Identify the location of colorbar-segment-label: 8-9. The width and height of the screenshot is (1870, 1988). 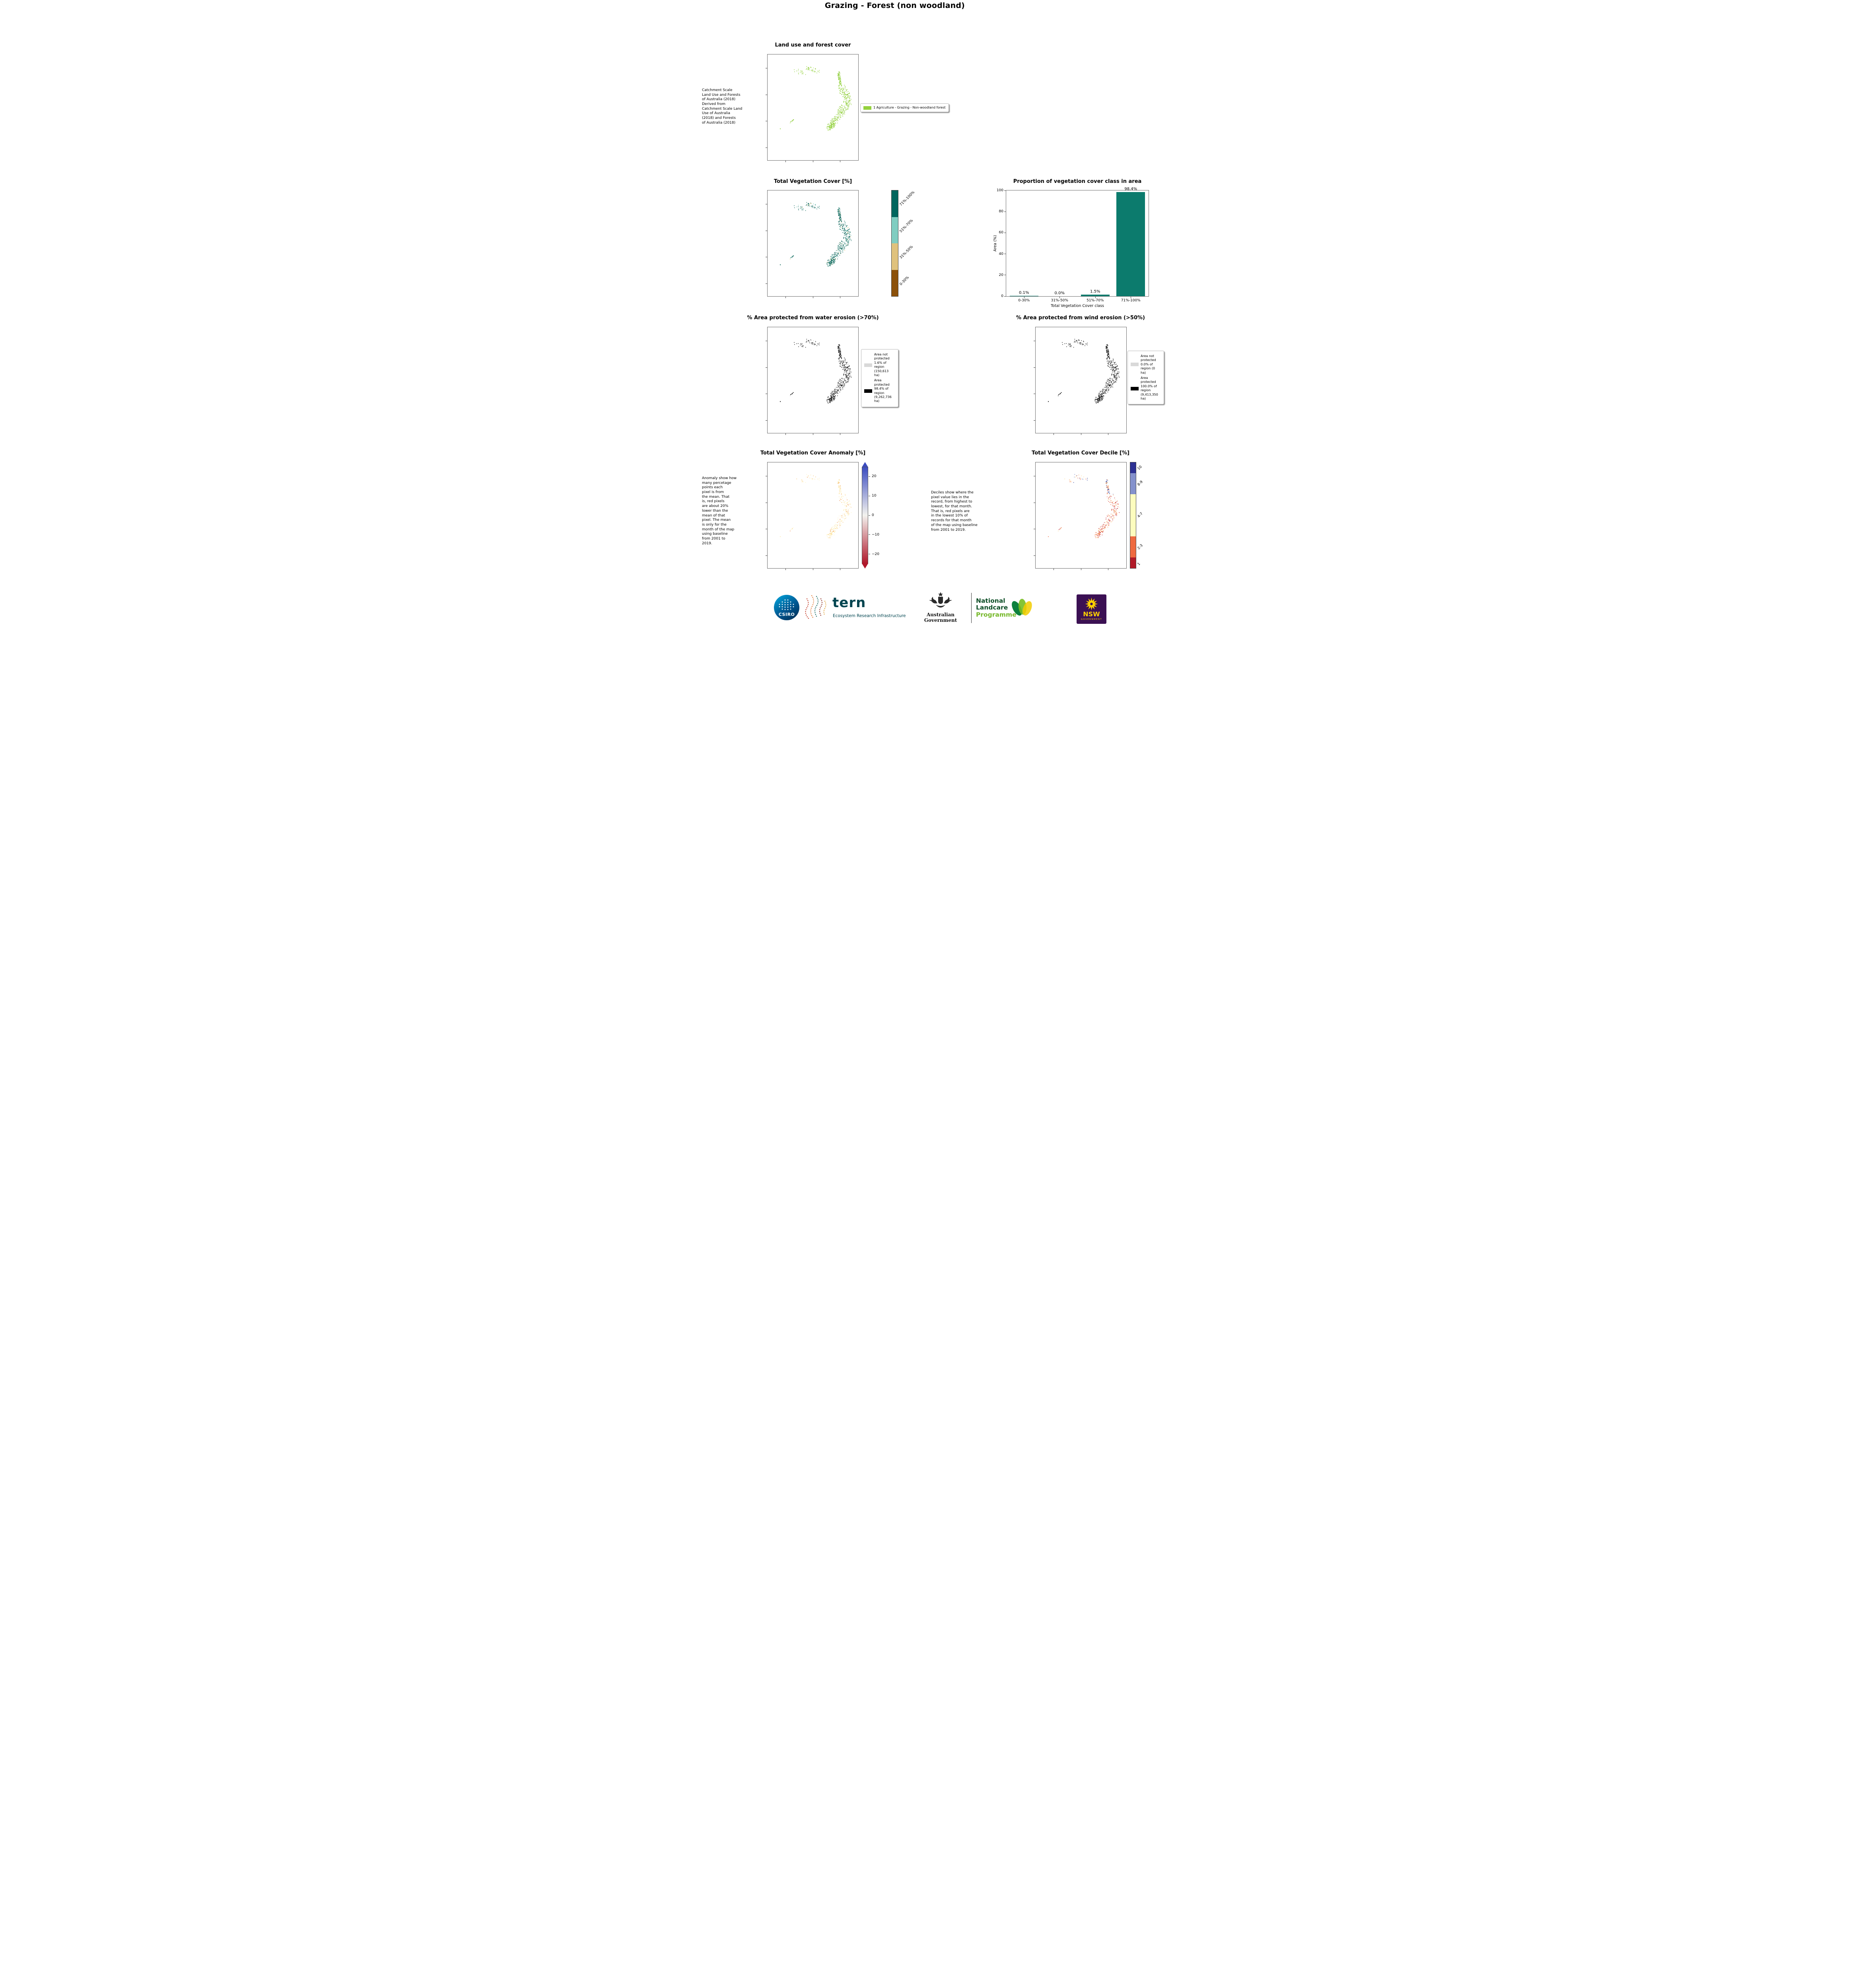
(1141, 483).